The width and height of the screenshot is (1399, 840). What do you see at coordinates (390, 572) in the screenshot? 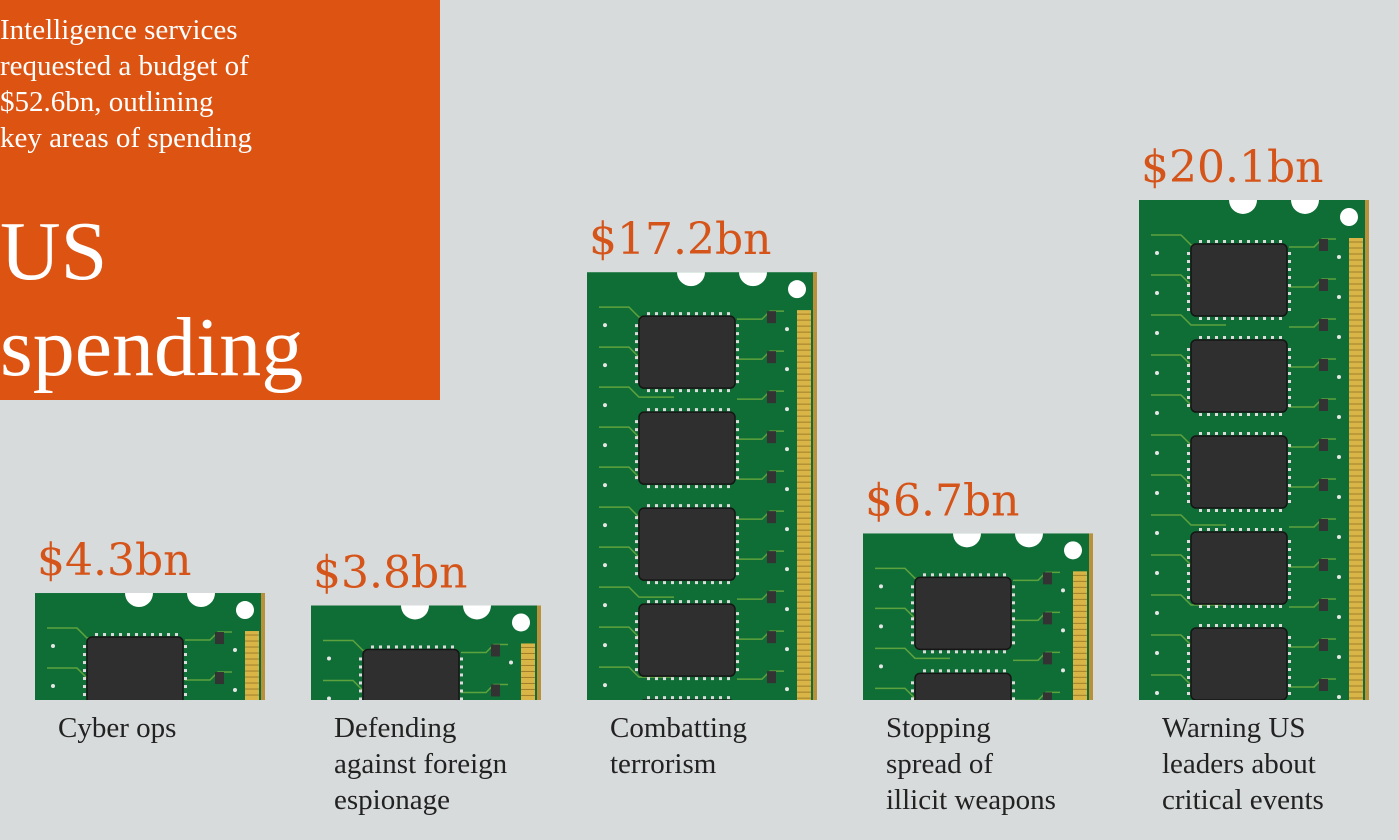
I see `value-label: $3.8bn` at bounding box center [390, 572].